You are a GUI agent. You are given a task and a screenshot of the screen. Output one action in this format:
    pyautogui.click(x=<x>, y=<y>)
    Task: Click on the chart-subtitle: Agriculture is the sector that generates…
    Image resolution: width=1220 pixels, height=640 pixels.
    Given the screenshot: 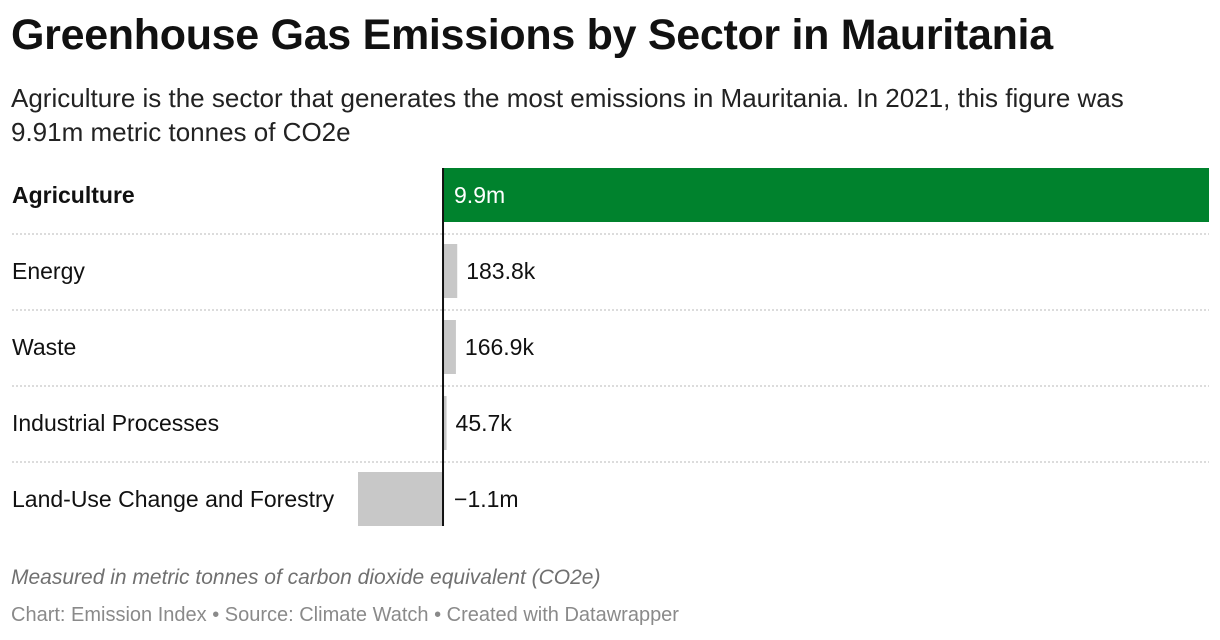 What is the action you would take?
    pyautogui.click(x=567, y=115)
    